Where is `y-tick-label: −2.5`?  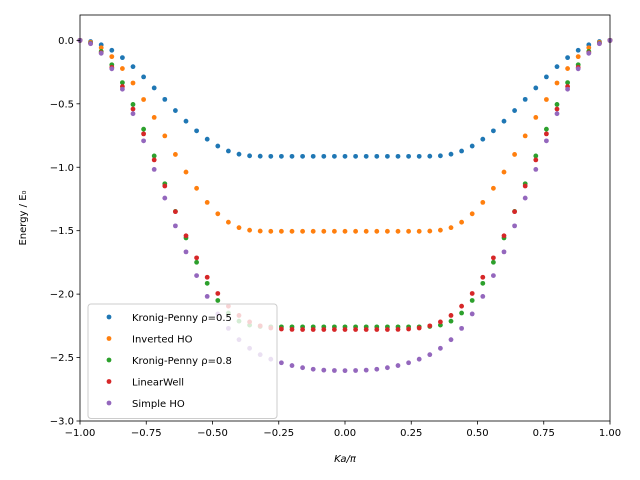 y-tick-label: −2.5 is located at coordinates (62, 358).